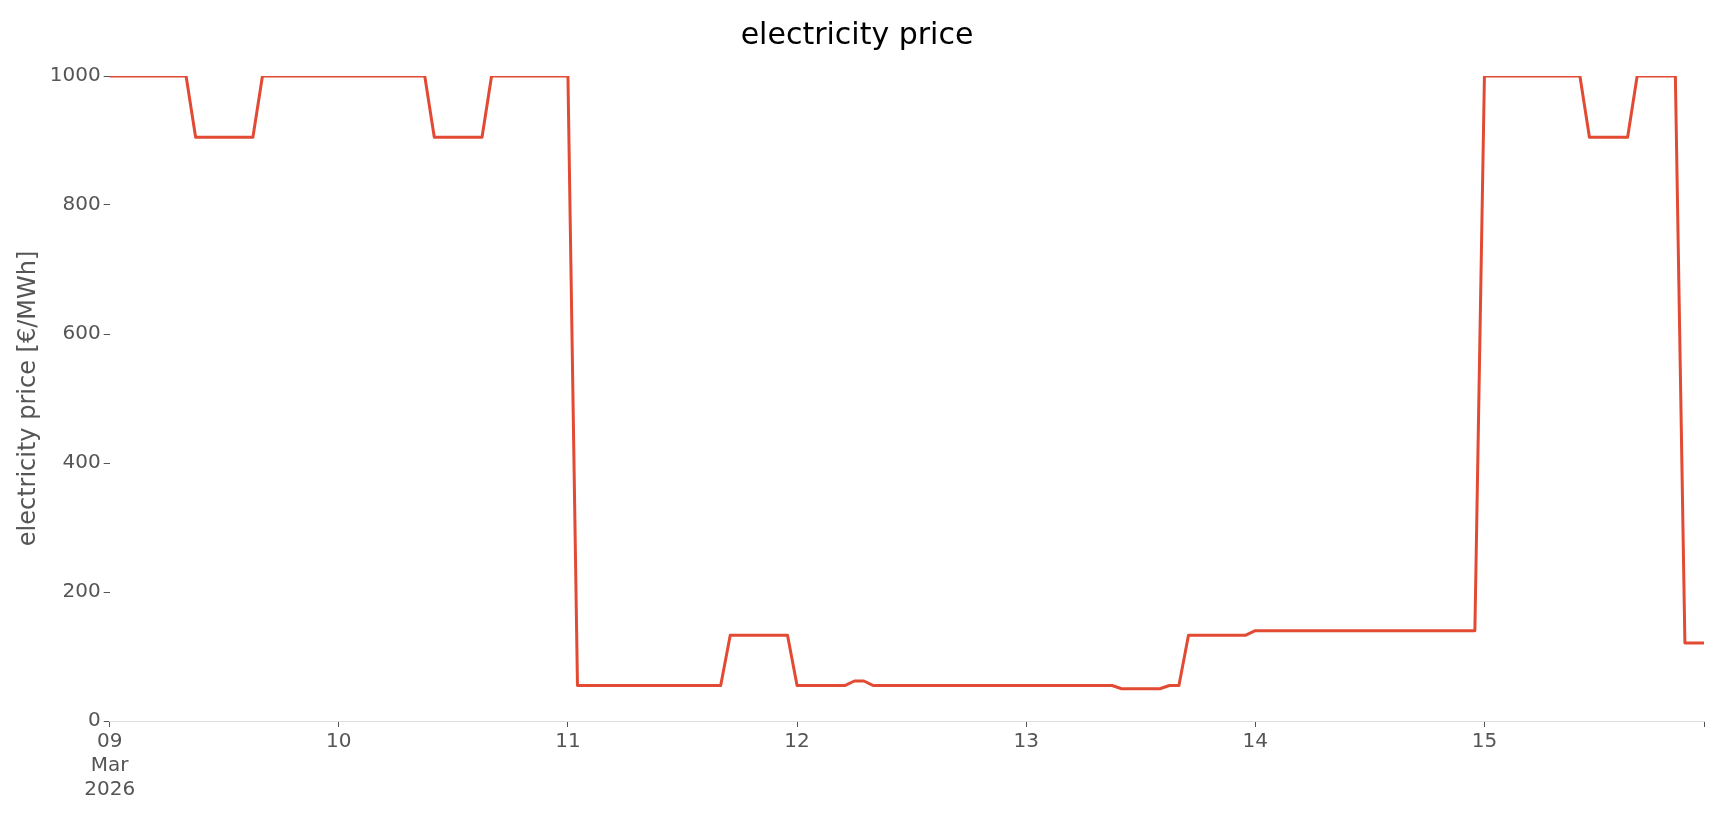 Image resolution: width=1724 pixels, height=815 pixels. What do you see at coordinates (81, 590) in the screenshot?
I see `y-tick-label: 200` at bounding box center [81, 590].